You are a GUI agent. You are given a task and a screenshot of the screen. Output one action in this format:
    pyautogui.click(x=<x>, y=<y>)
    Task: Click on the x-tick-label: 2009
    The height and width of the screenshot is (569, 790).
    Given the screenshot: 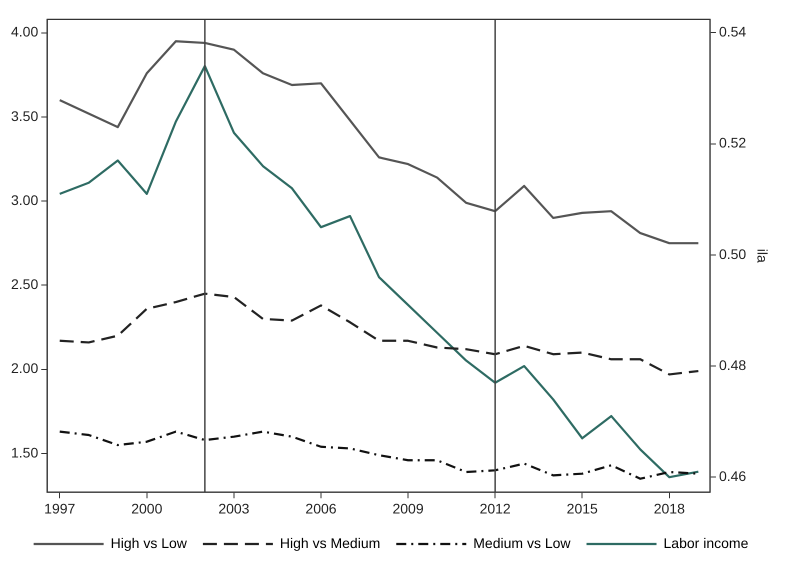 What is the action you would take?
    pyautogui.click(x=408, y=508)
    